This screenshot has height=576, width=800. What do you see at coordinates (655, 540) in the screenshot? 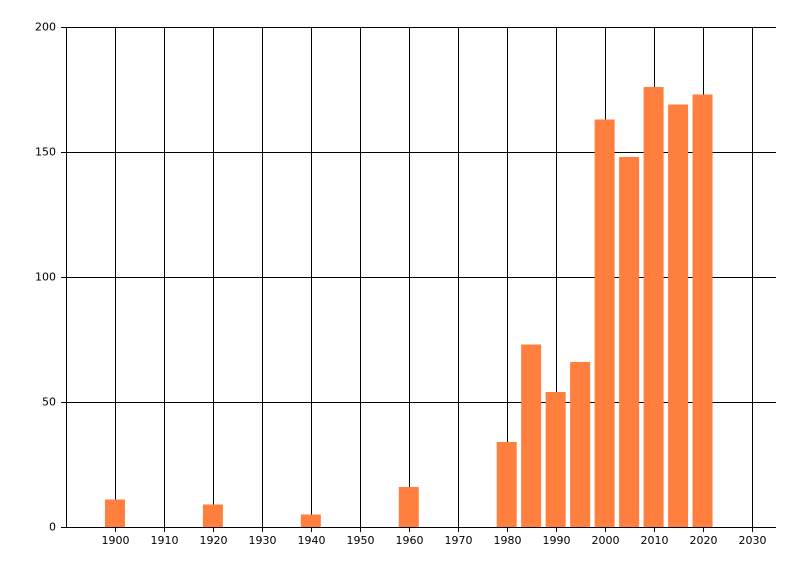
I see `x-tick-label: 2010` at bounding box center [655, 540].